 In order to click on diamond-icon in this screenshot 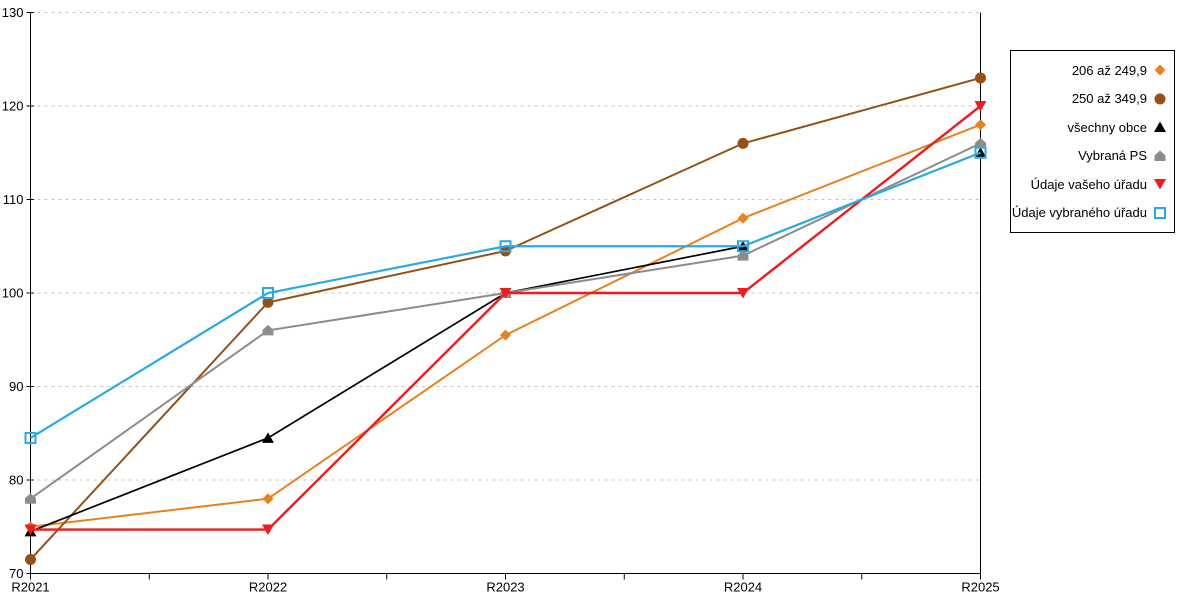, I will do `click(1160, 70)`.